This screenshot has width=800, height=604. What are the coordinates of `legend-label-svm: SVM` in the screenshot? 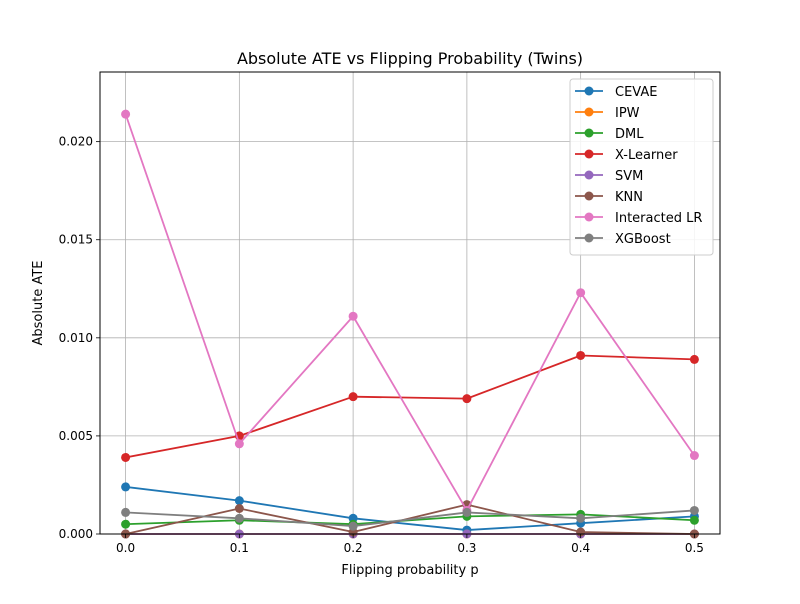 It's located at (629, 176).